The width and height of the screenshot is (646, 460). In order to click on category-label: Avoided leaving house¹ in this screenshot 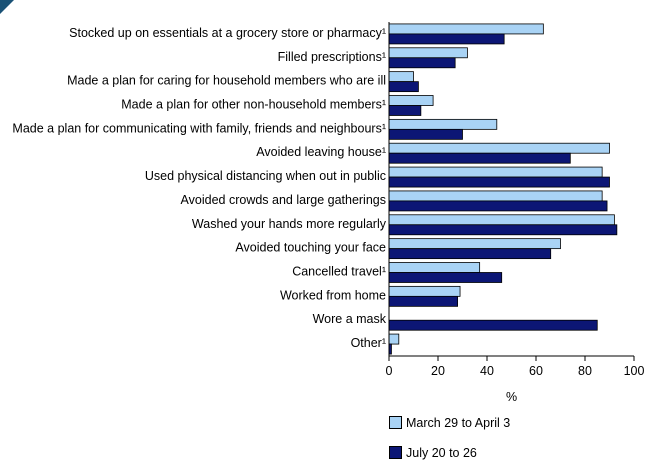, I will do `click(321, 152)`.